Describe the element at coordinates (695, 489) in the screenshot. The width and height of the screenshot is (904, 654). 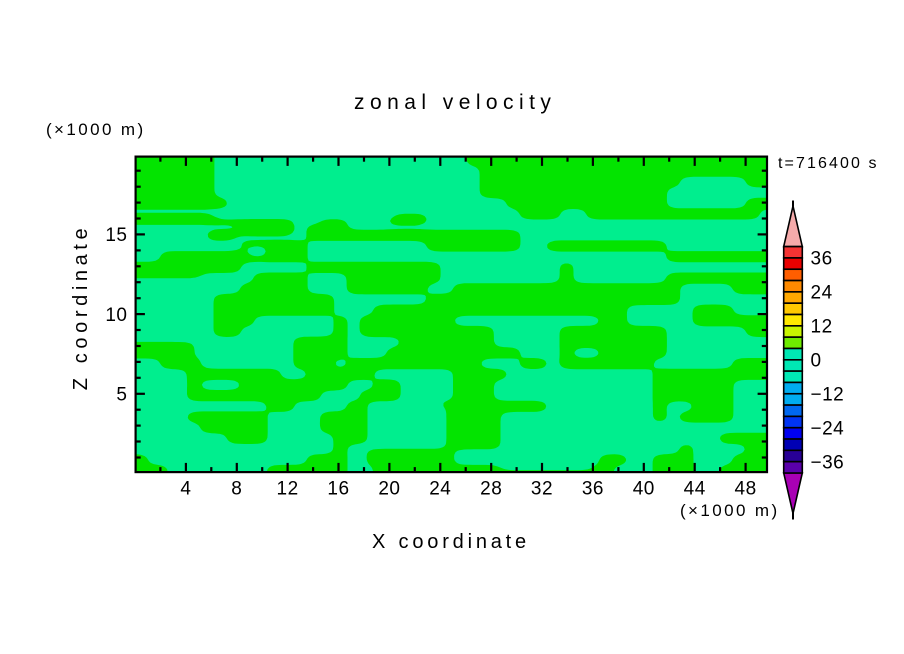
I see `svg-text: 44` at that location.